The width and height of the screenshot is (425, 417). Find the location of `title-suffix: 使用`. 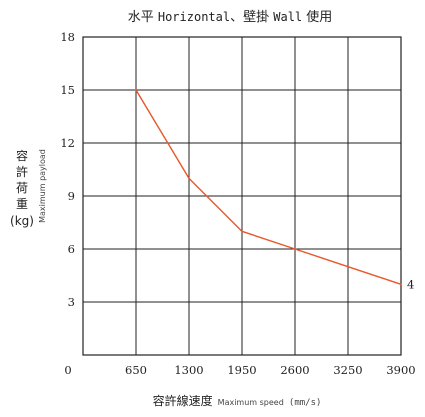

title-suffix: 使用 is located at coordinates (319, 17).